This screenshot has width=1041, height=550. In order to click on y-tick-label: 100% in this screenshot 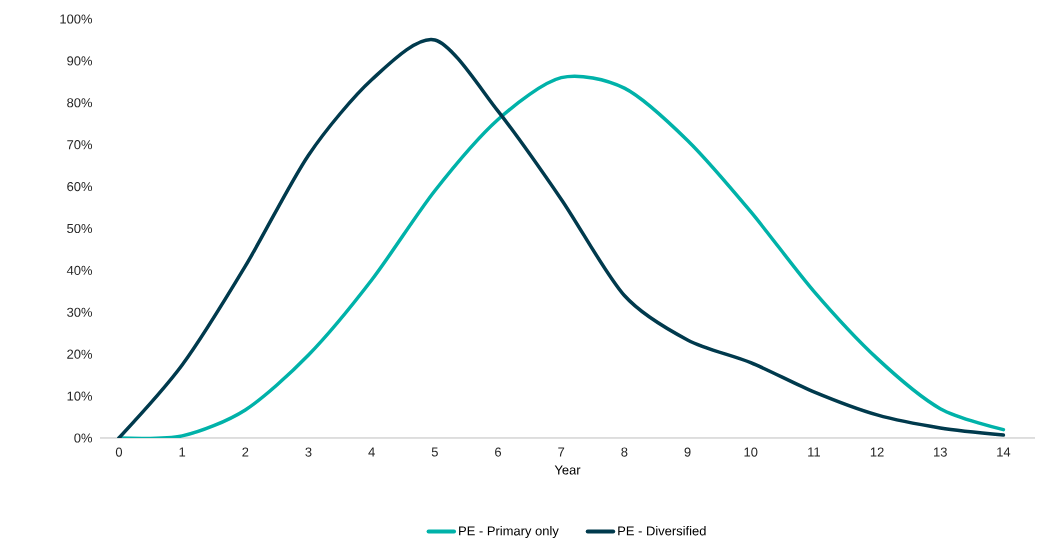, I will do `click(76, 19)`.